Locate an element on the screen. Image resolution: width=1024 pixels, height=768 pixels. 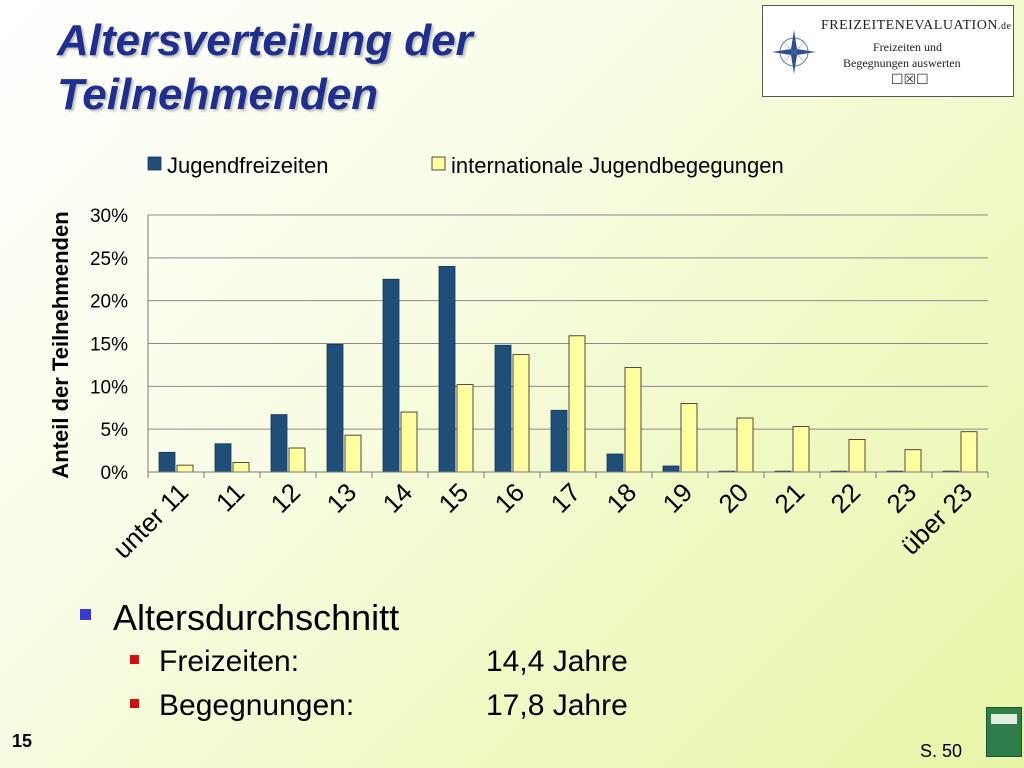
x-tick-label: 19 is located at coordinates (678, 498).